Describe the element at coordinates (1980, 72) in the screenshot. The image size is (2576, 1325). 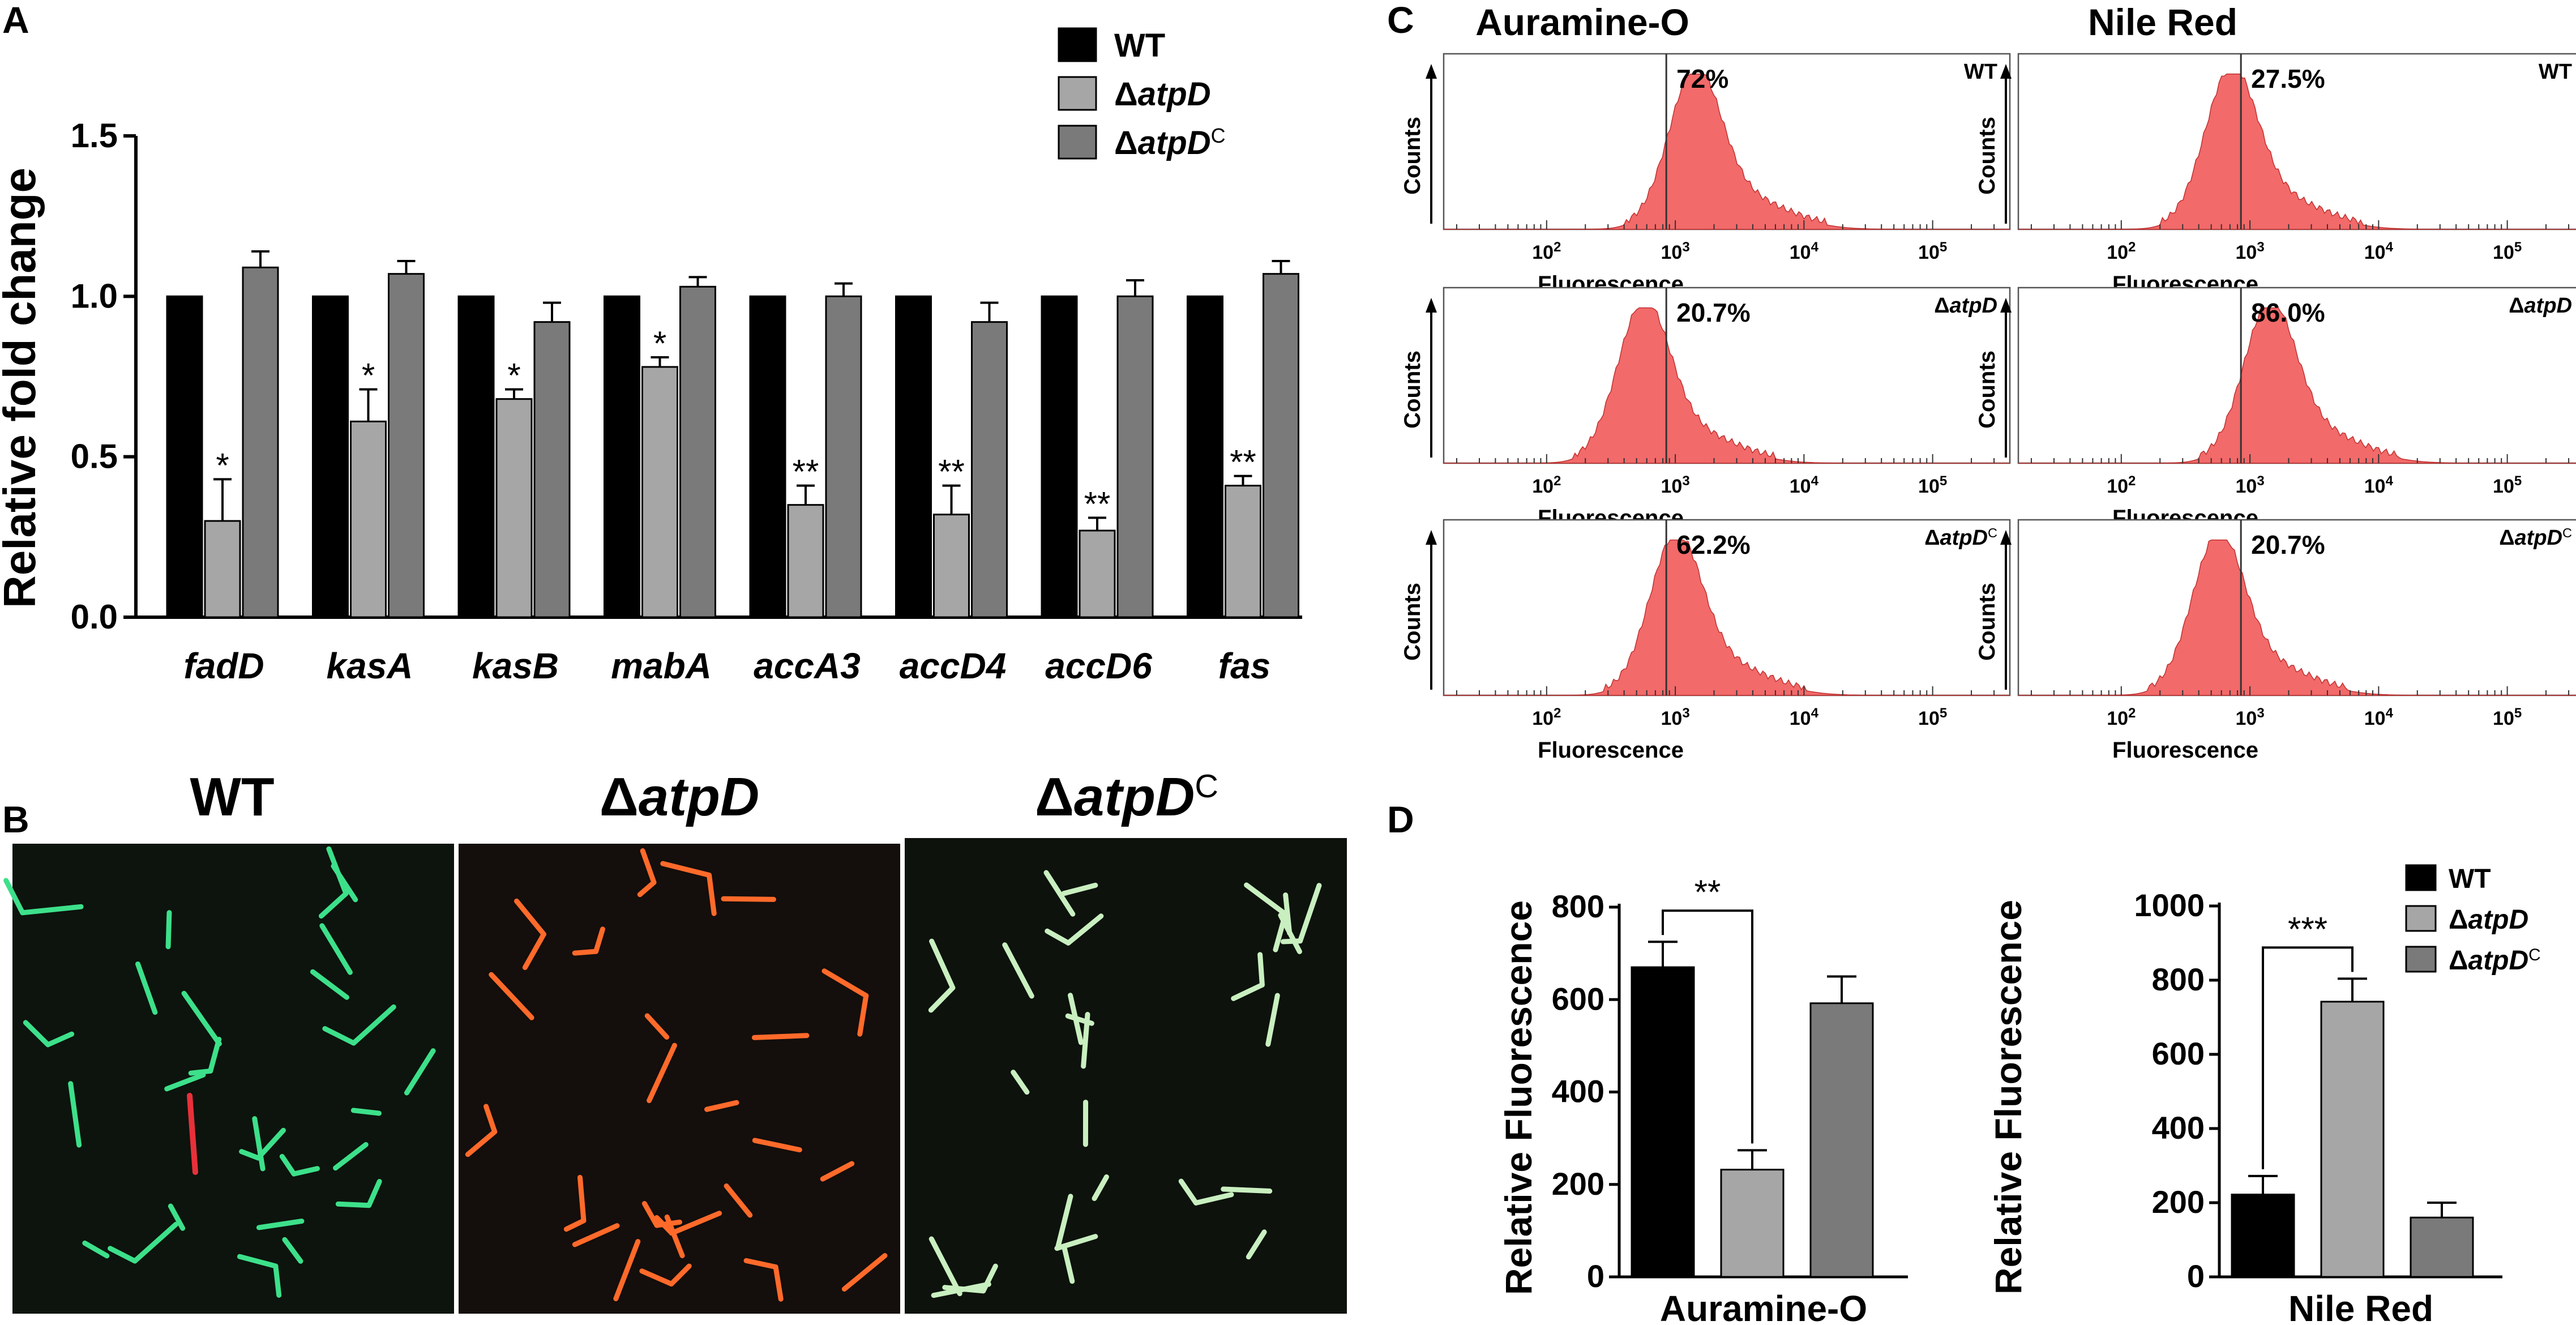
I see `histogram-strain-prefix: WT` at that location.